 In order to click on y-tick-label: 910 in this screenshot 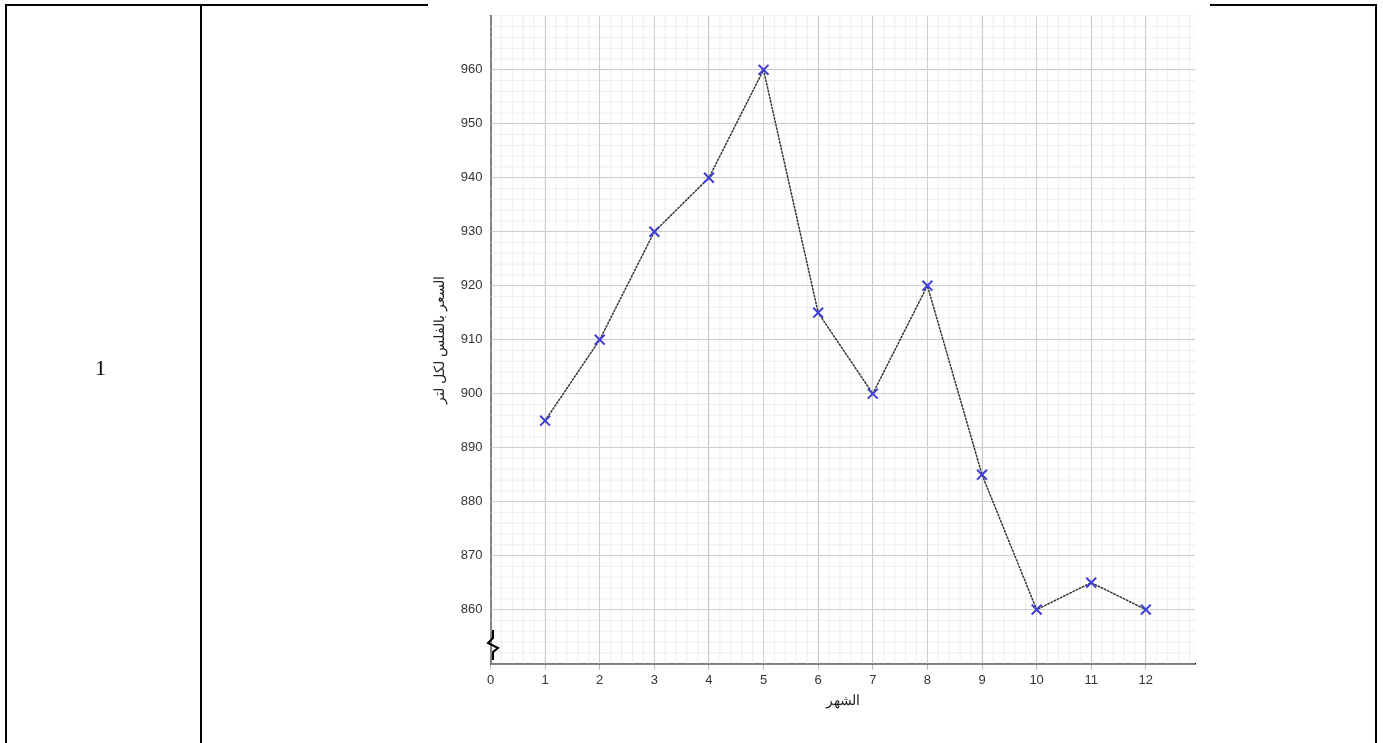, I will do `click(471, 339)`.